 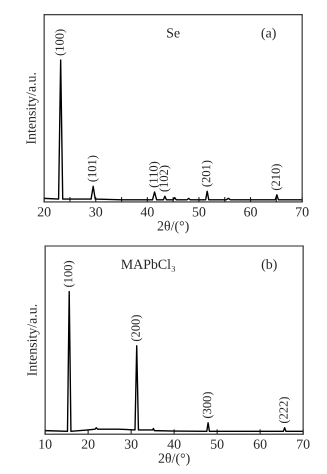 What do you see at coordinates (154, 175) in the screenshot?
I see `annotation: (110)` at bounding box center [154, 175].